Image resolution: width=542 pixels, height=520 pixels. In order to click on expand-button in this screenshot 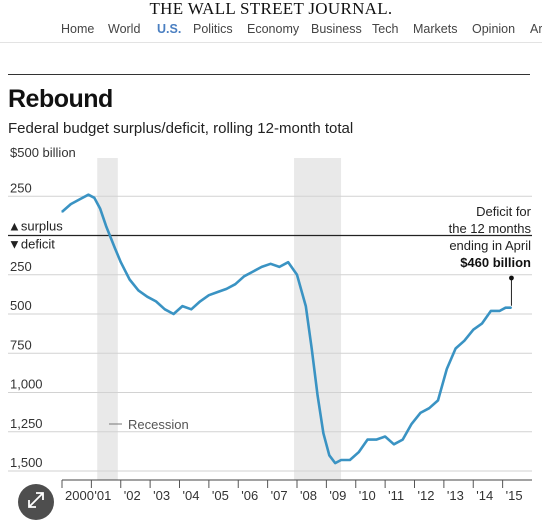, I will do `click(36, 502)`.